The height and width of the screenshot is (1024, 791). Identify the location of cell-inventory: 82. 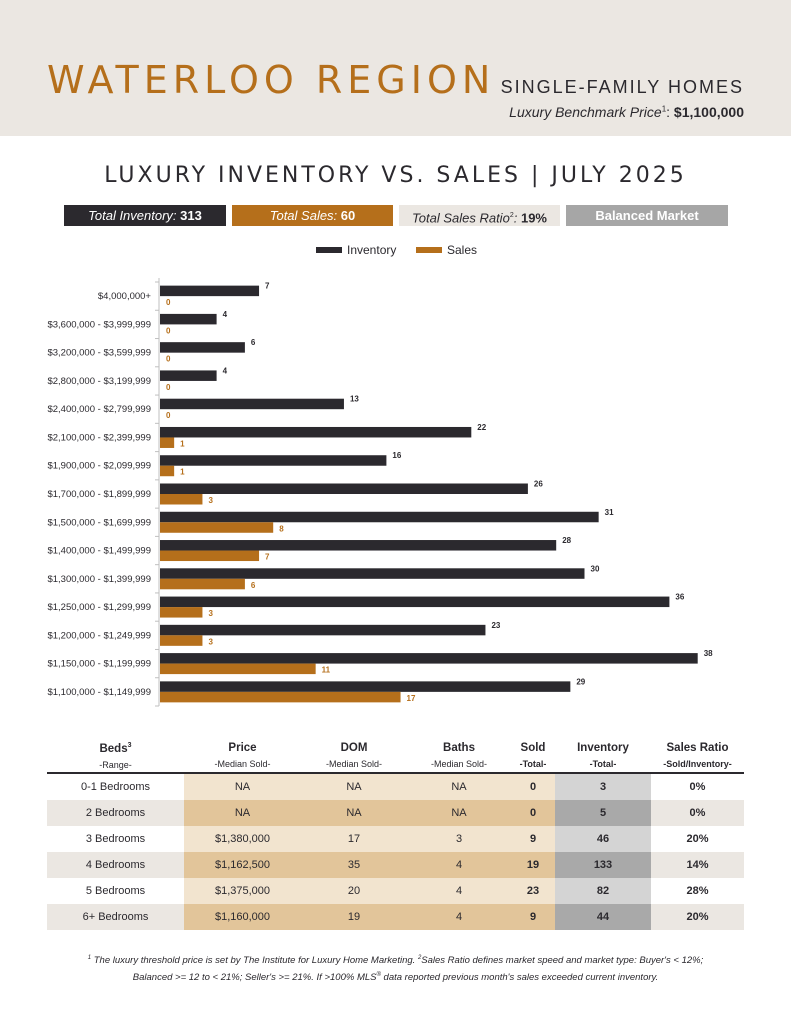
(603, 891).